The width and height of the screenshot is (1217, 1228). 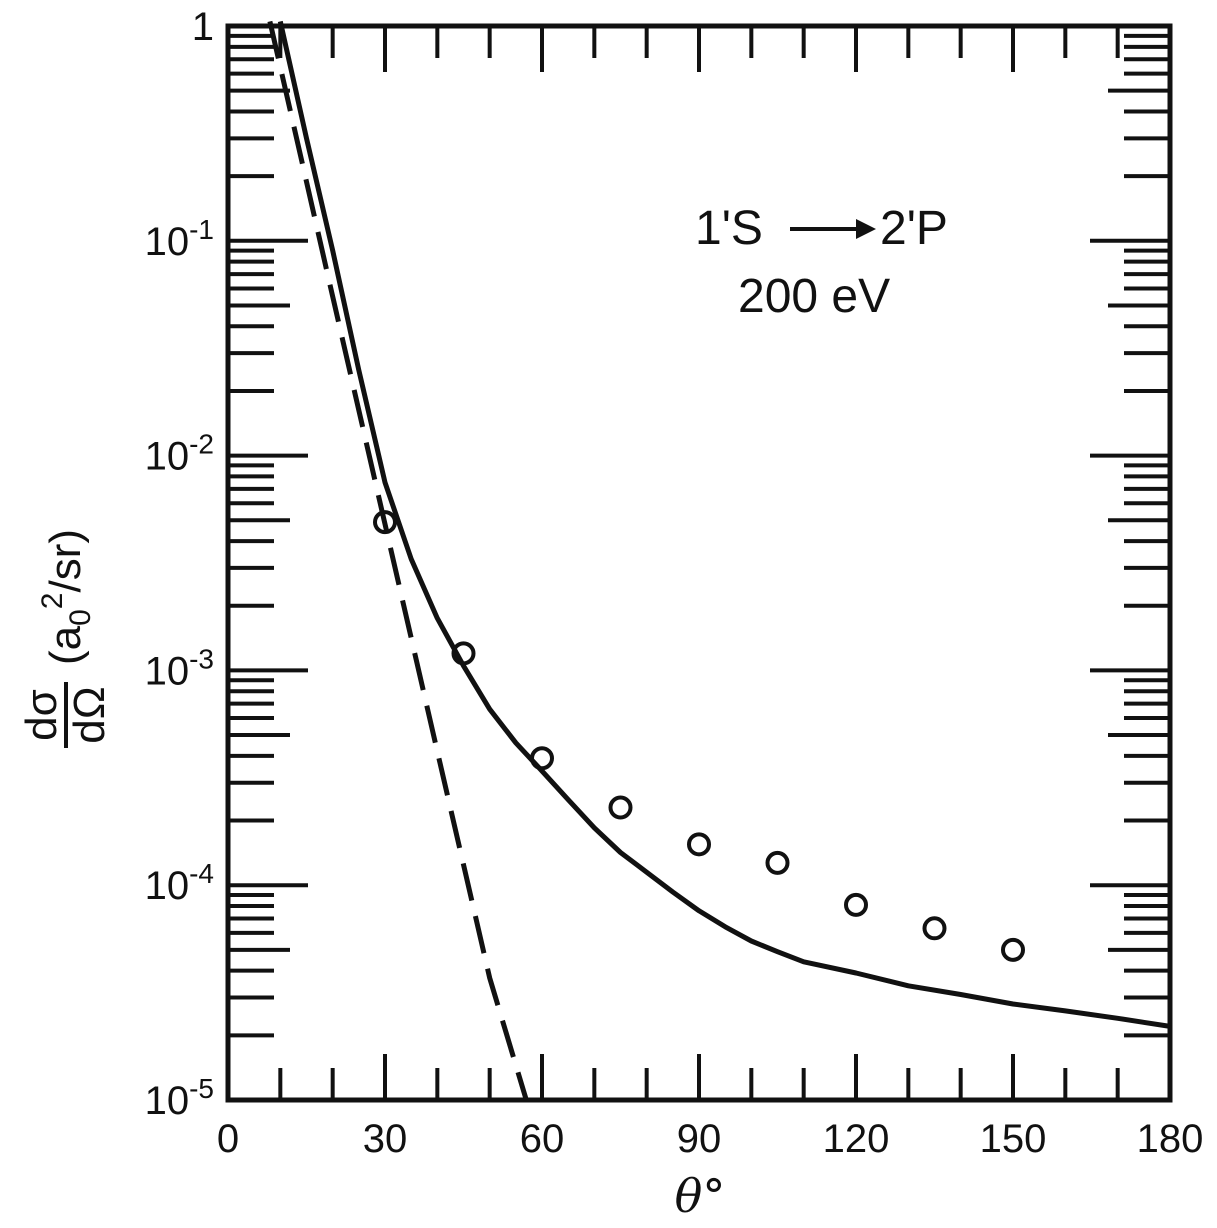 I want to click on y-label-denominator: dΩ, so click(x=89, y=714).